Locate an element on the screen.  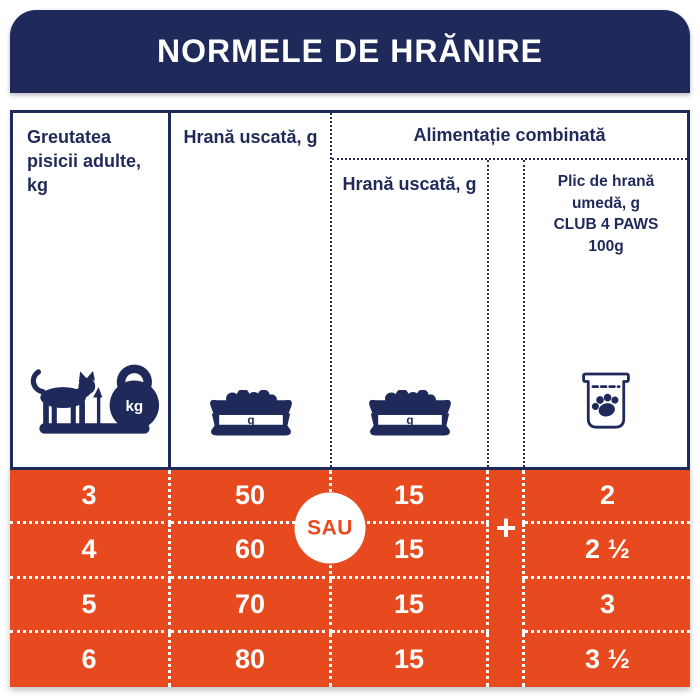
spacer-r1 is located at coordinates (507, 497).